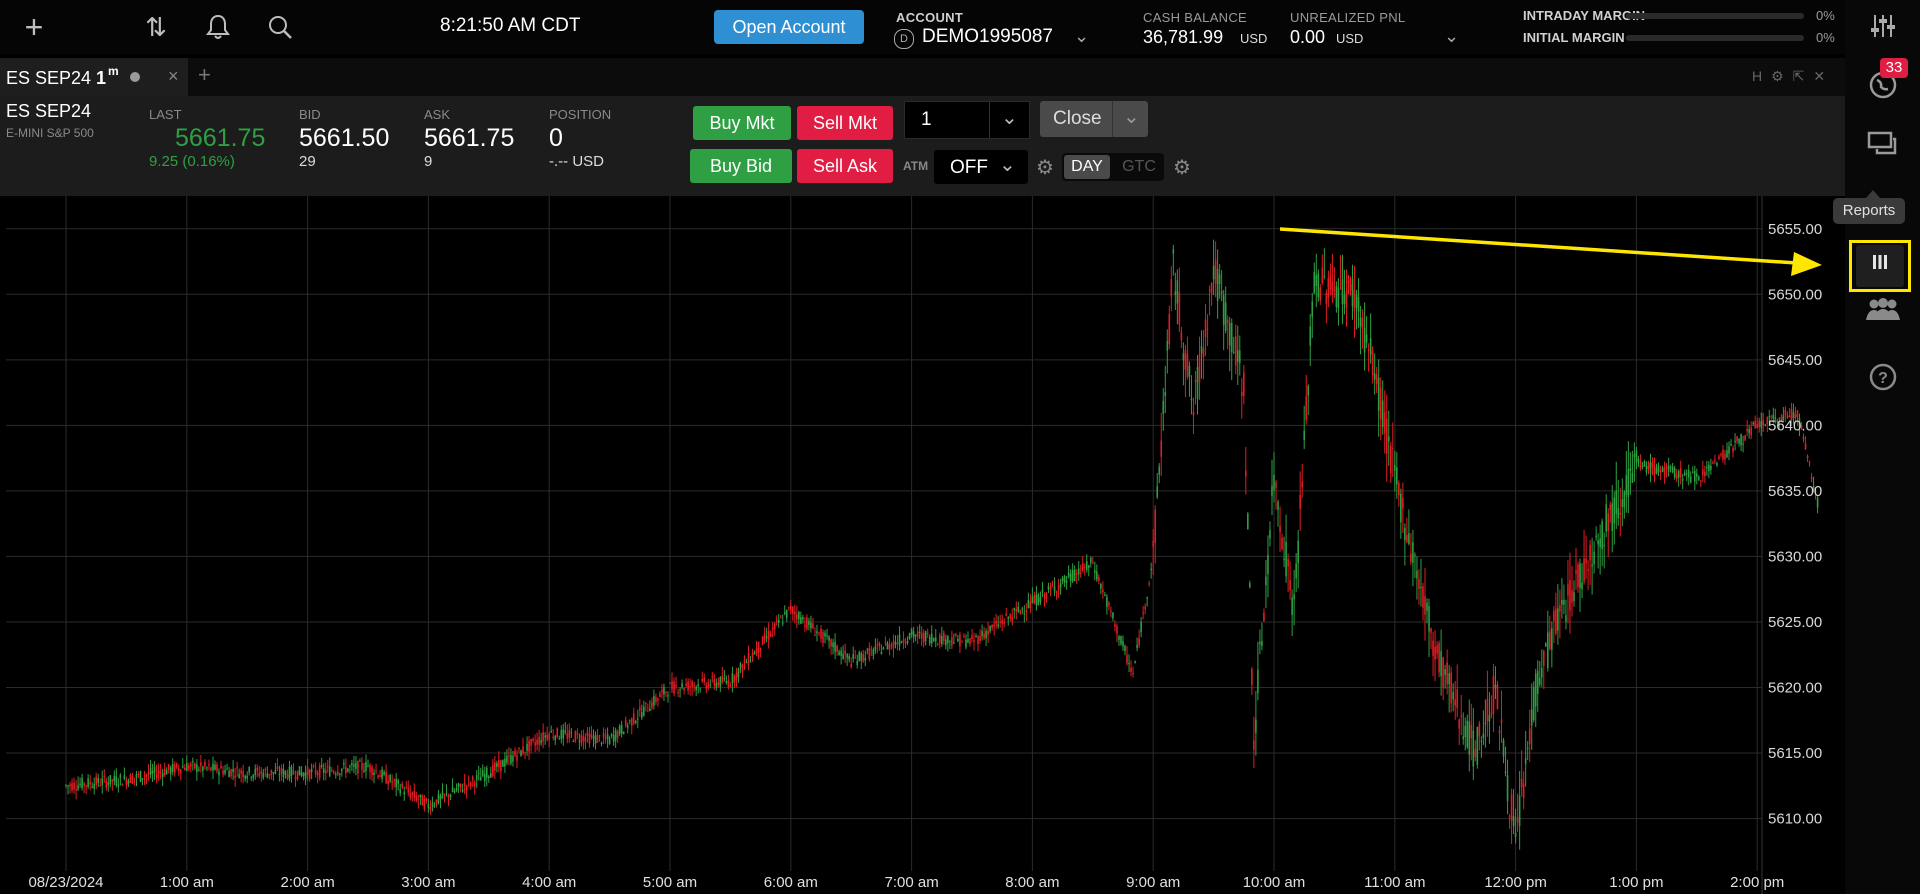 The height and width of the screenshot is (894, 1920). Describe the element at coordinates (987, 36) in the screenshot. I see `account-selector: DEMO1995087` at that location.